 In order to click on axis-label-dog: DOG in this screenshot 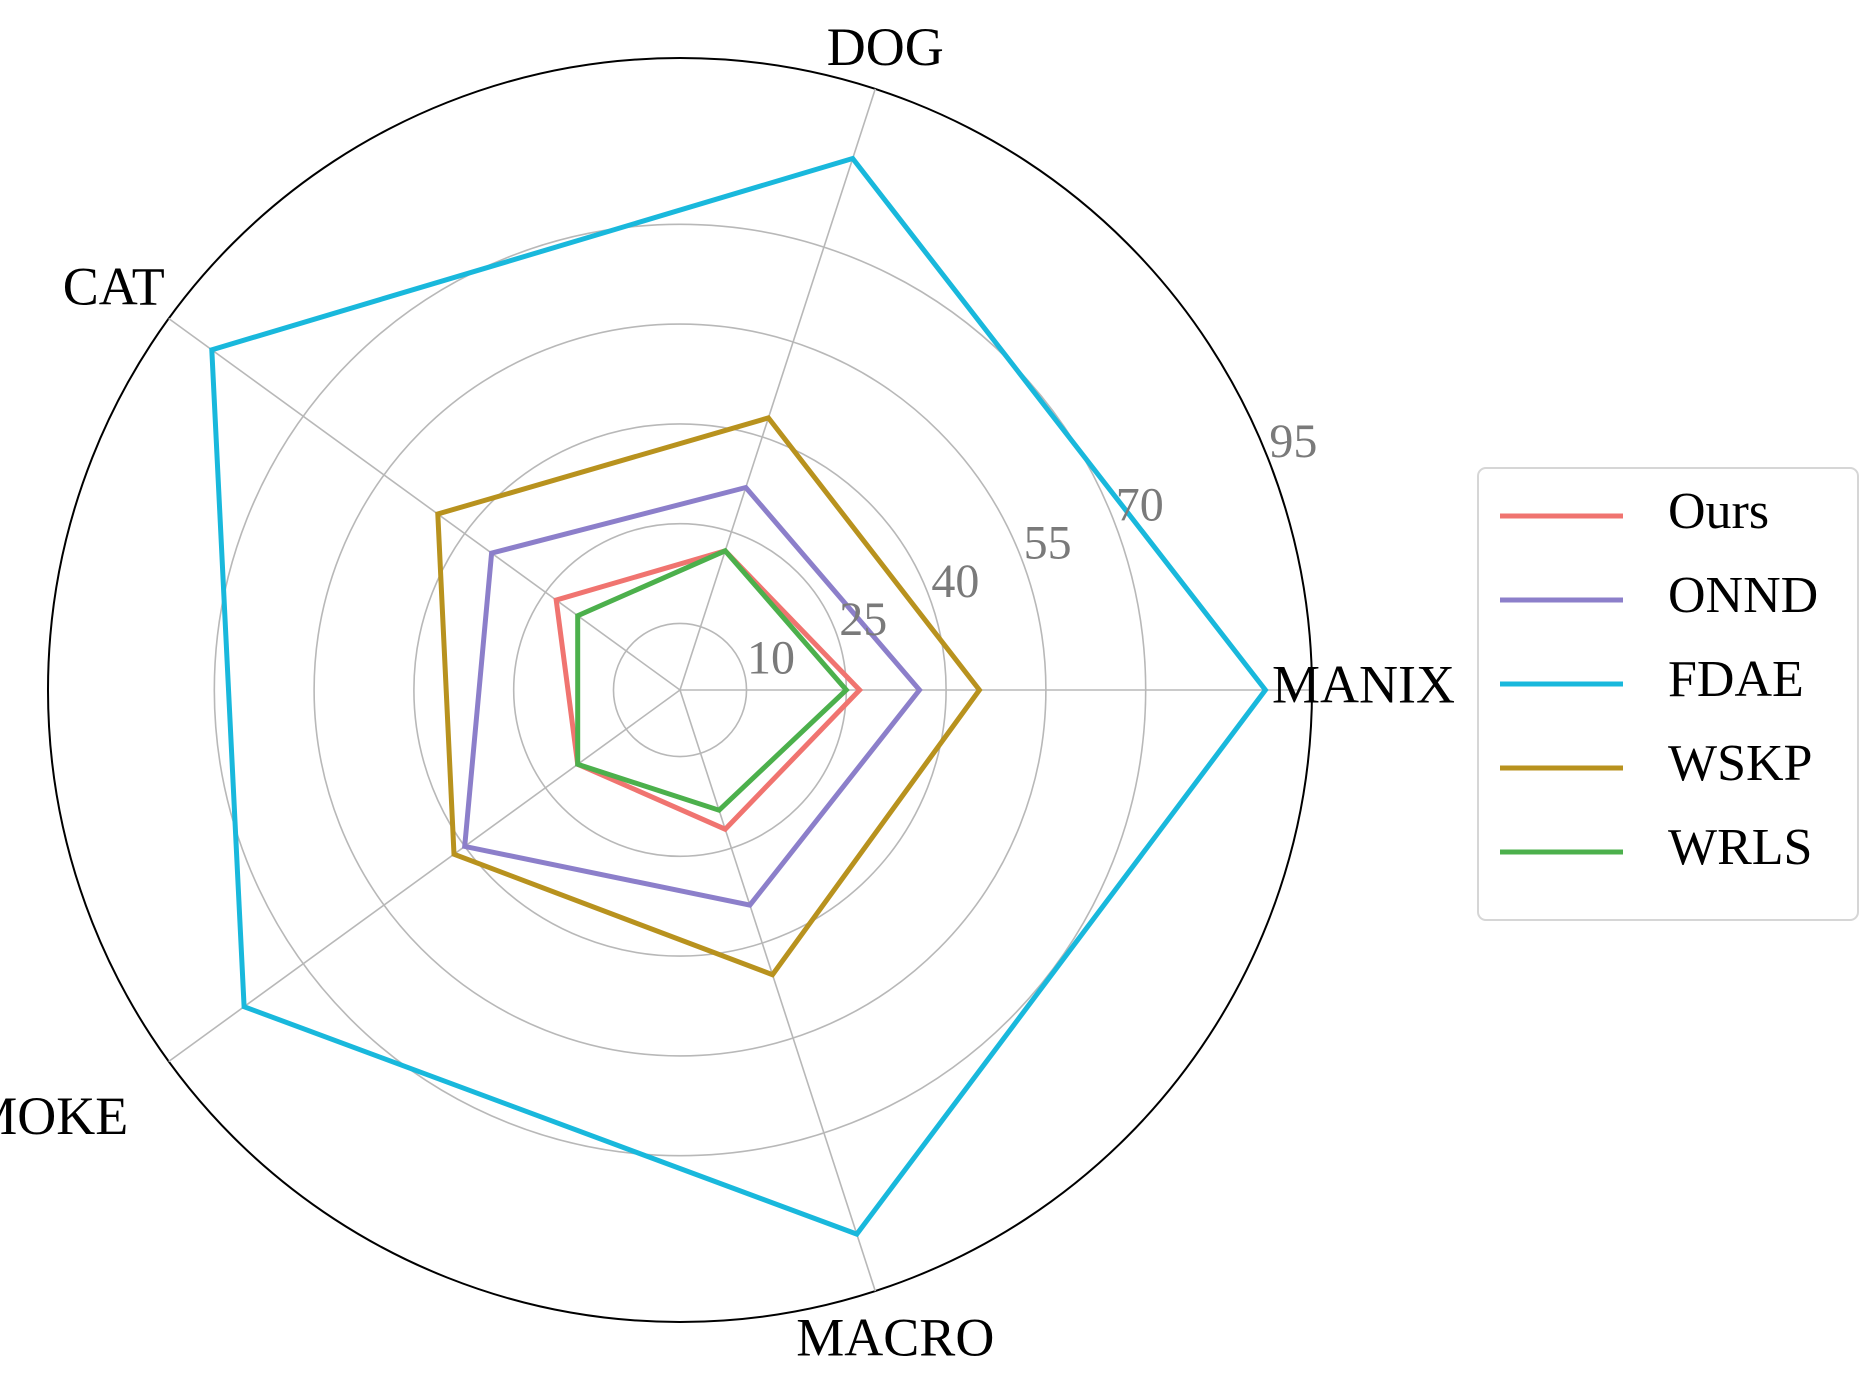, I will do `click(885, 47)`.